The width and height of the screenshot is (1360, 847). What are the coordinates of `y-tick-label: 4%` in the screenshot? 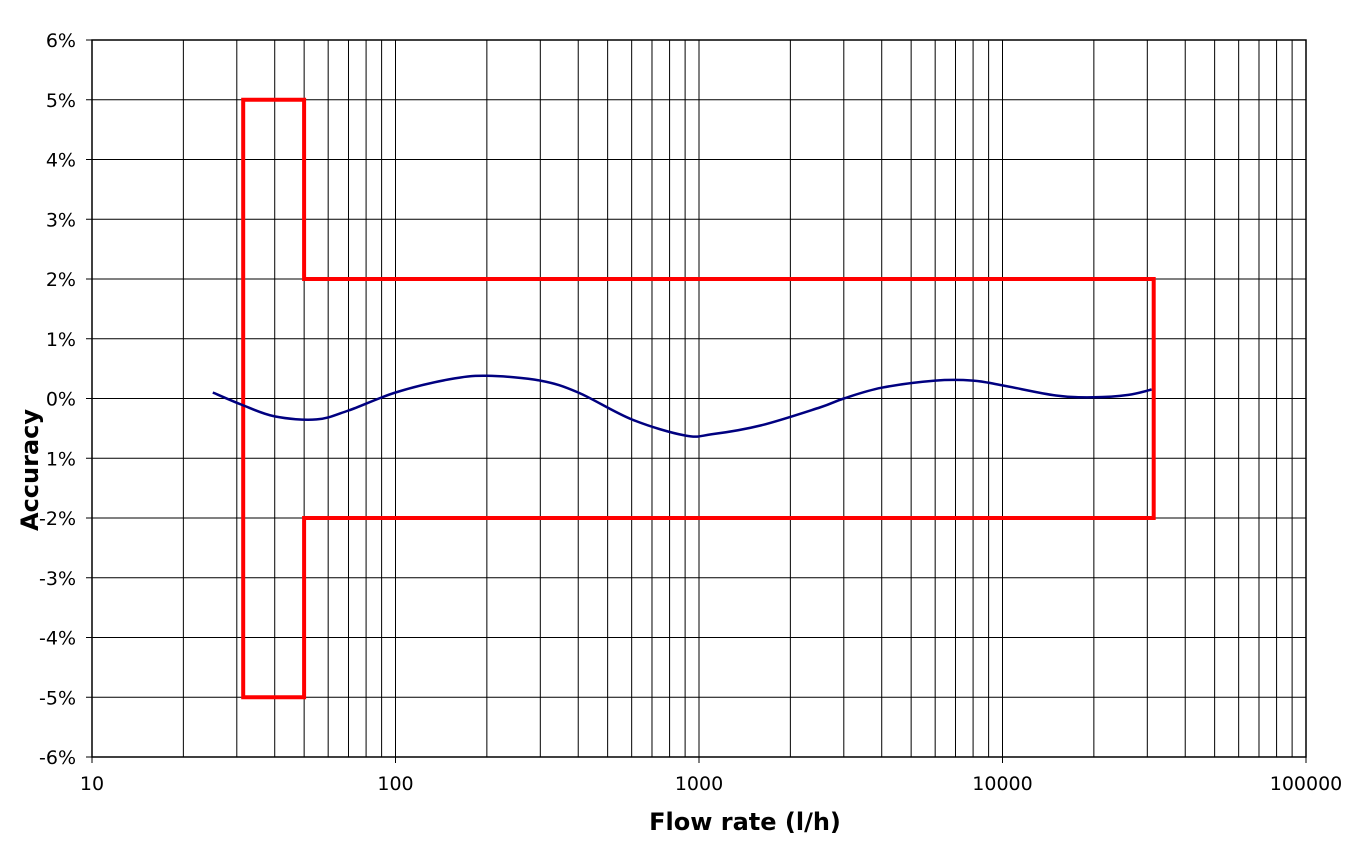 It's located at (61, 161).